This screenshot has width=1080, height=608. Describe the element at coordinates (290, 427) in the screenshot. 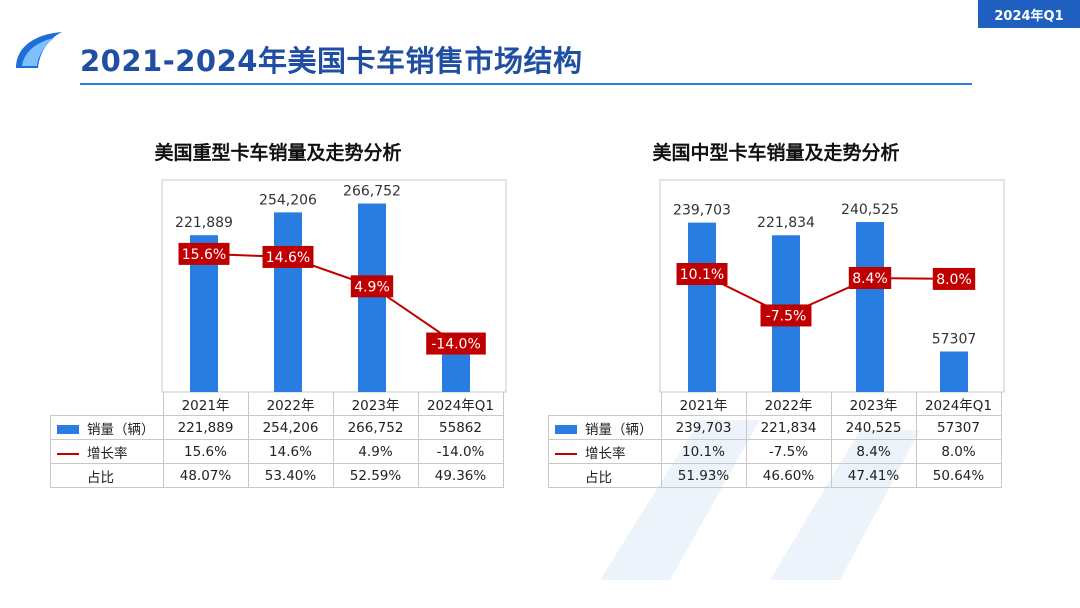

I see `table-cell: 254,206` at that location.